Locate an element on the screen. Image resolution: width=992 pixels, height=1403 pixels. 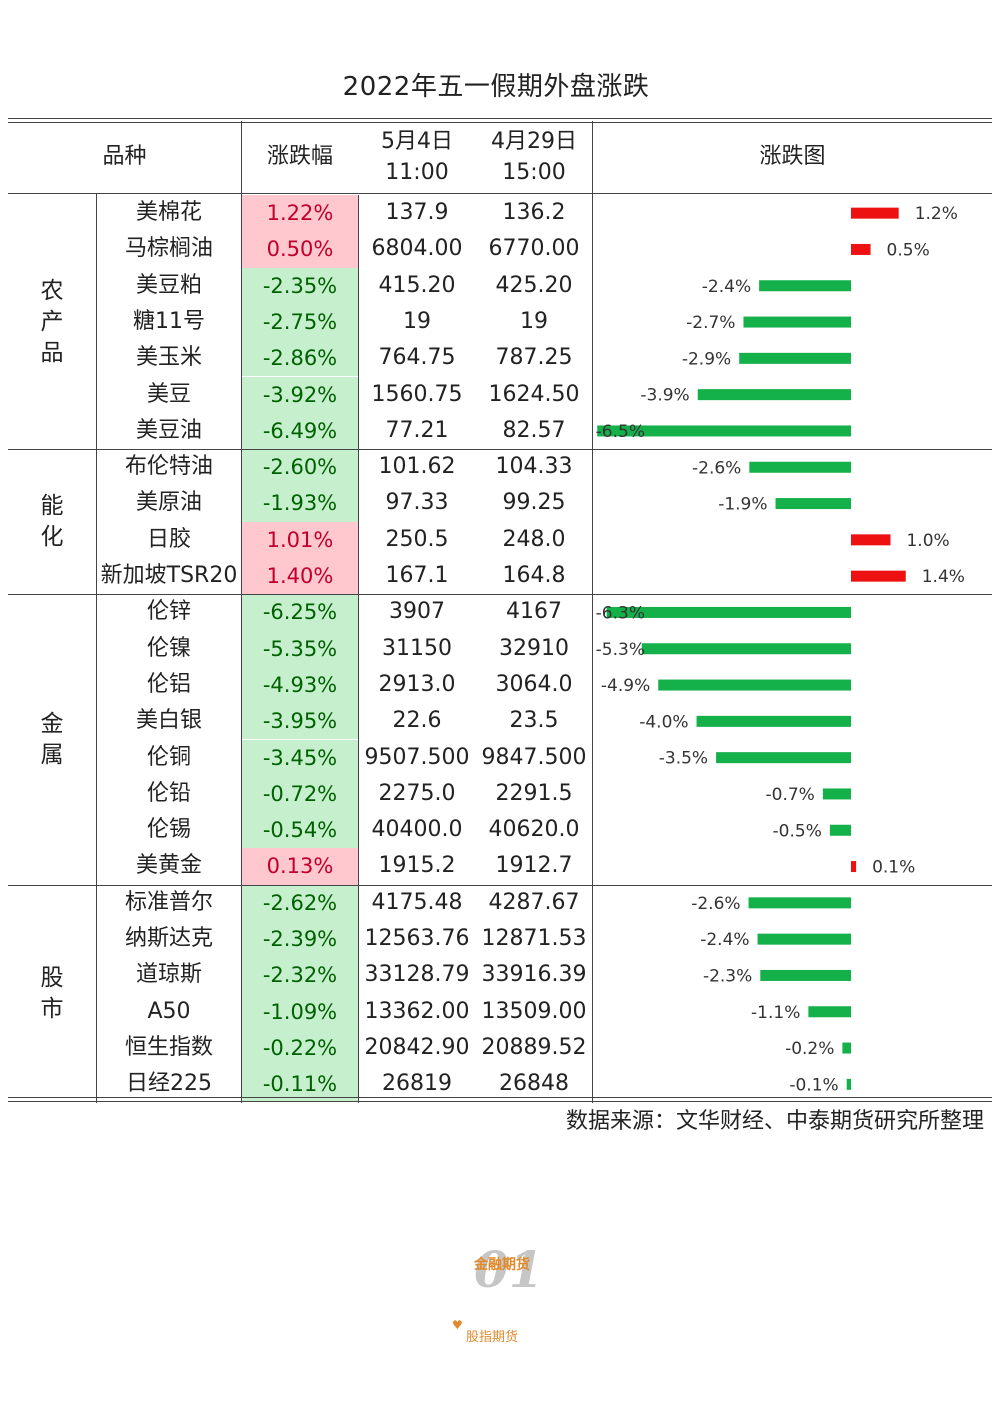
category-label: 市 is located at coordinates (52, 1008).